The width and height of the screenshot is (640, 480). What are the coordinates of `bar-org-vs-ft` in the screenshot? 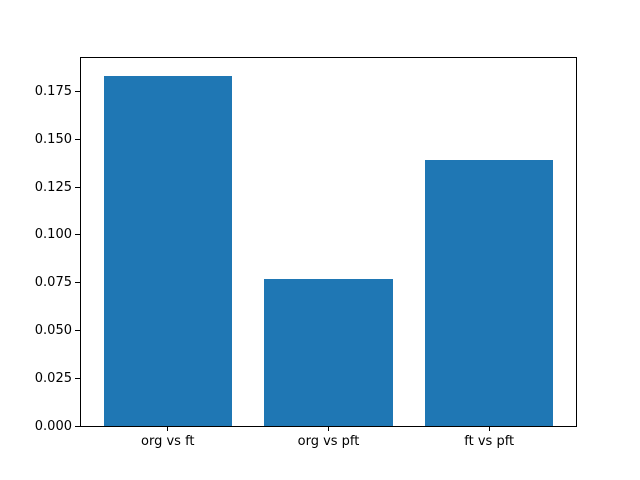 It's located at (168, 251).